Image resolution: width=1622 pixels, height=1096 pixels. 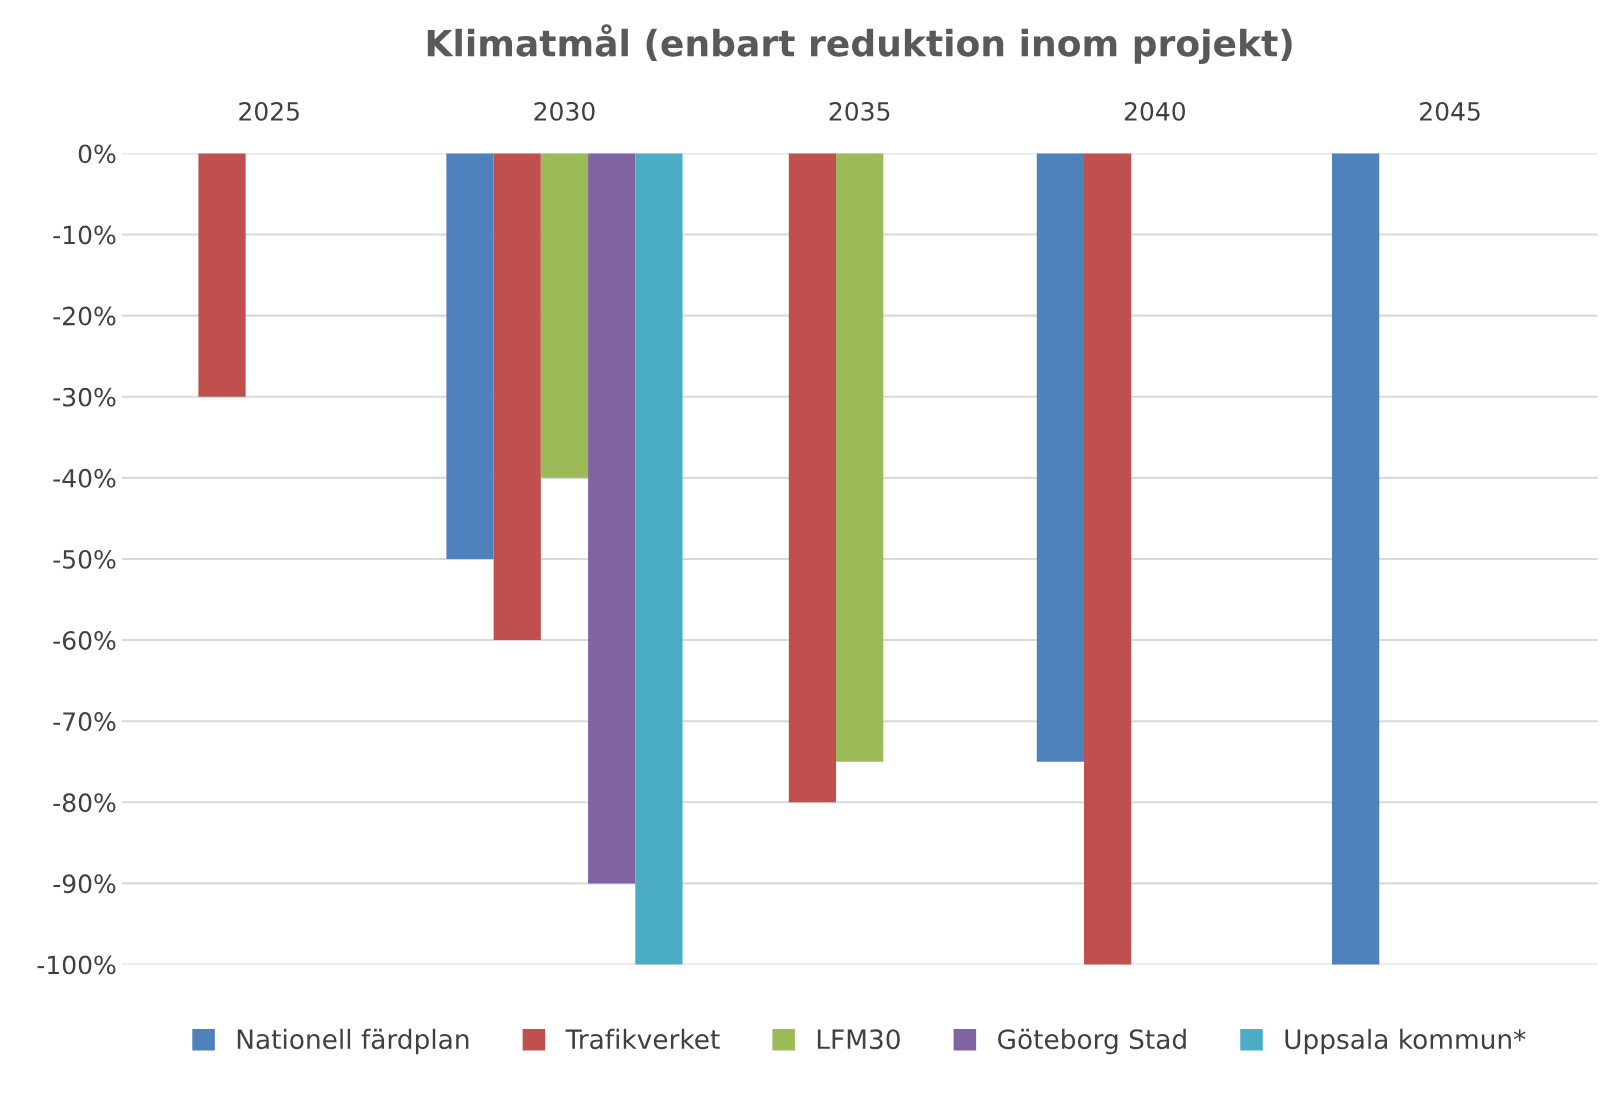 I want to click on y-tick-label: -90%, so click(x=84, y=884).